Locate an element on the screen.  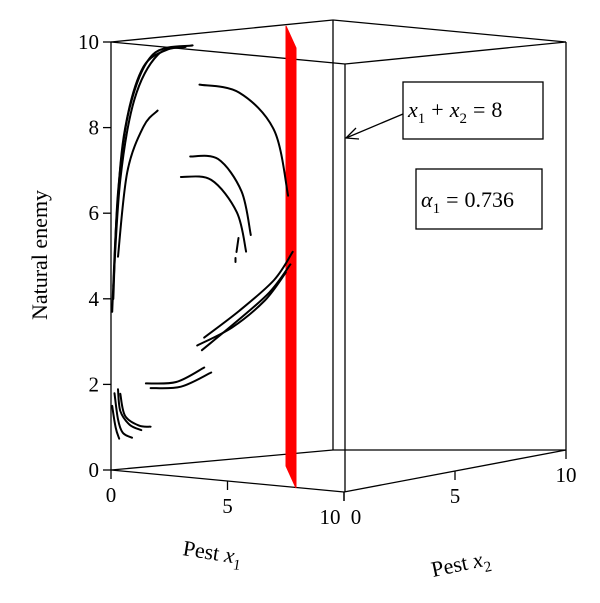
y-tick-label: 8 is located at coordinates (94, 128).